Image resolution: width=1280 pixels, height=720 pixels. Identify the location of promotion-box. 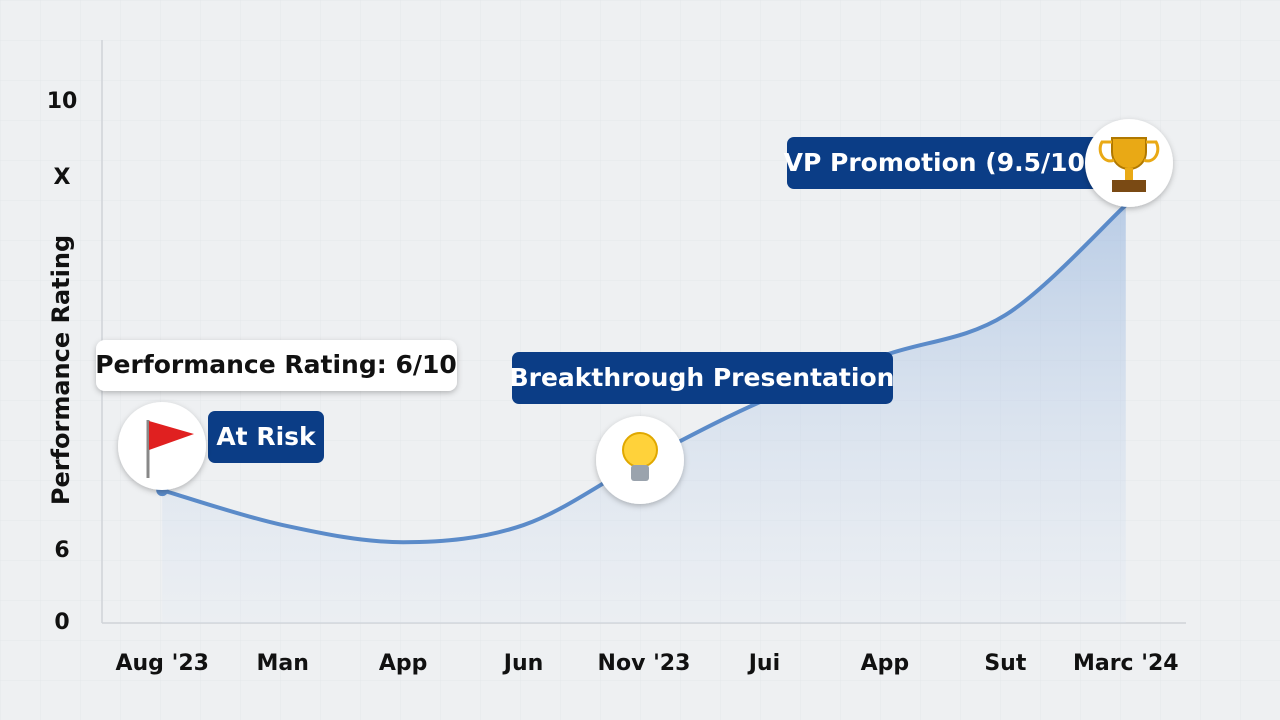
(943, 163).